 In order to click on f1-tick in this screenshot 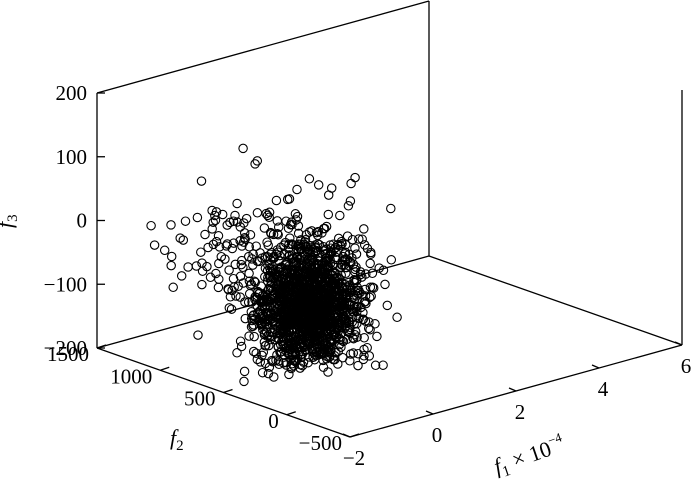, I will do `click(346, 435)`.